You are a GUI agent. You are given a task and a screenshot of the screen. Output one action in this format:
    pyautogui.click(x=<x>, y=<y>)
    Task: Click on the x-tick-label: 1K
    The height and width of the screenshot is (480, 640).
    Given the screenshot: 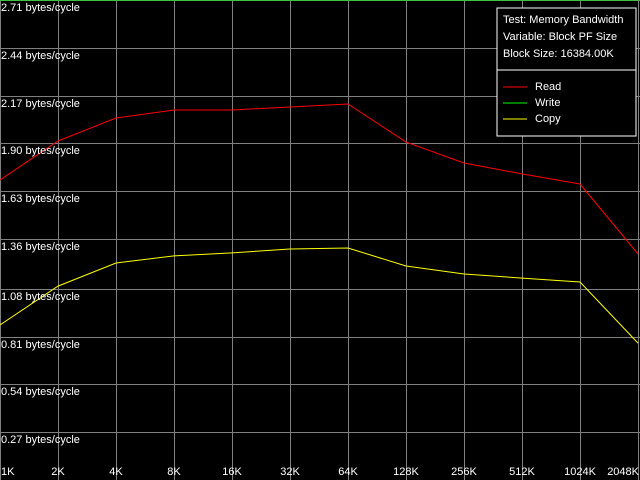 What is the action you would take?
    pyautogui.click(x=8, y=472)
    